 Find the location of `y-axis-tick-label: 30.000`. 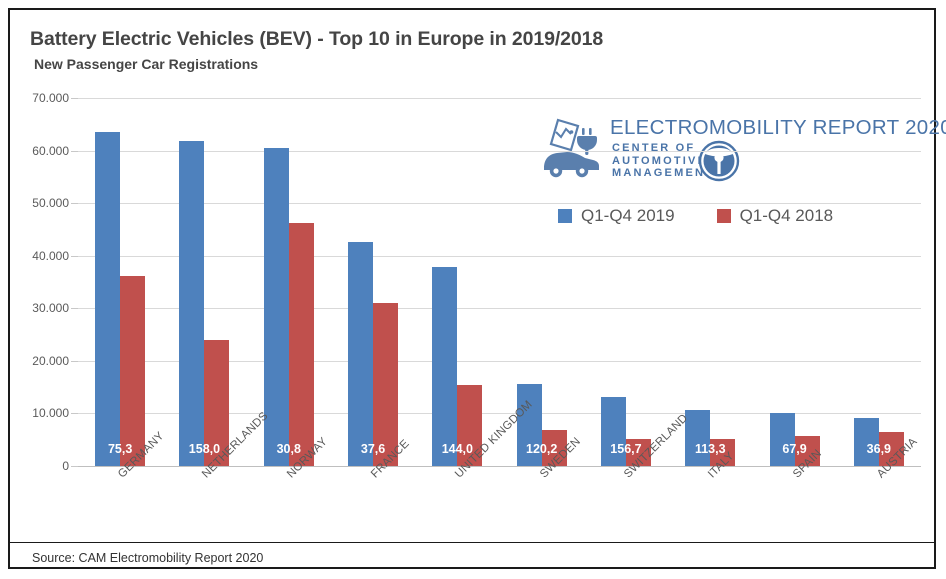

y-axis-tick-label: 30.000 is located at coordinates (50, 308).